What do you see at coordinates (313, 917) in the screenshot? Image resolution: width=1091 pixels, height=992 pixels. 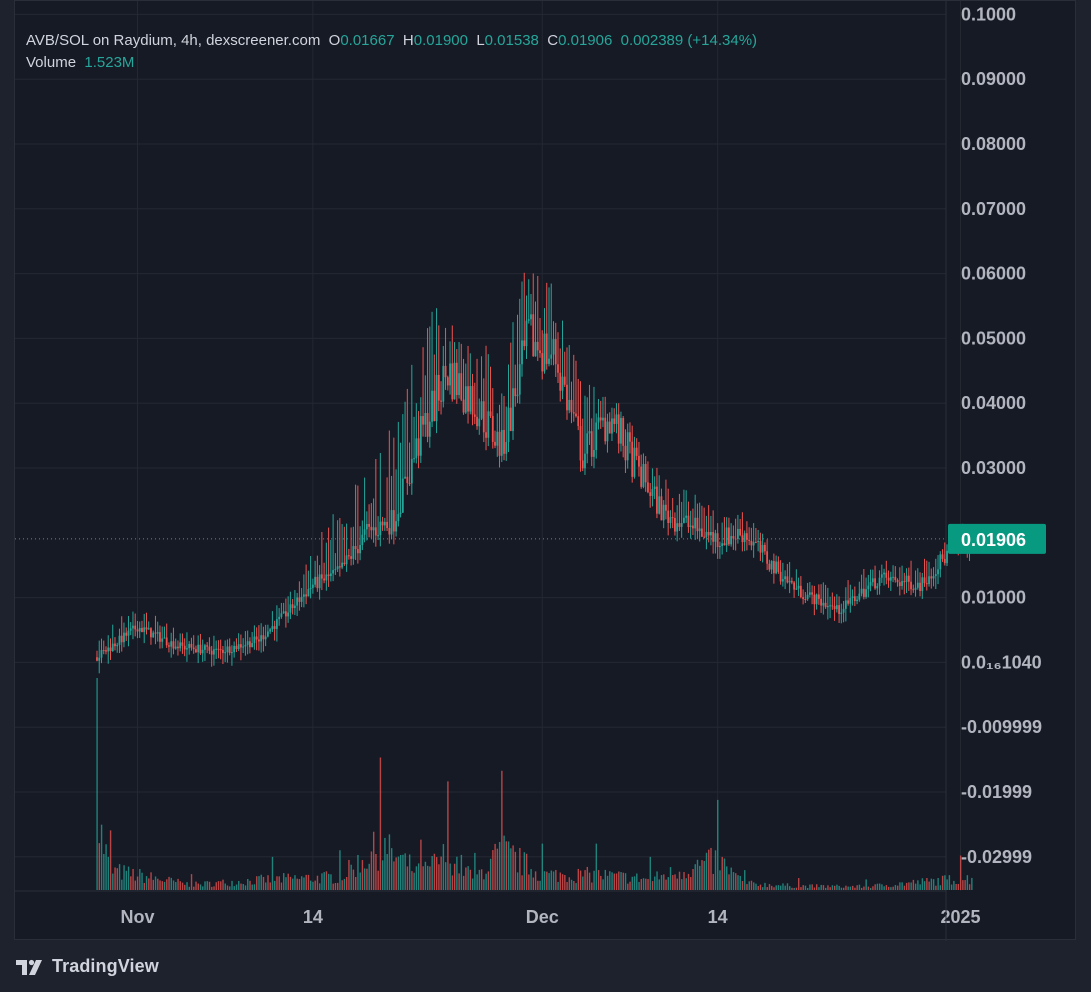 I see `x-tick-label: 14` at bounding box center [313, 917].